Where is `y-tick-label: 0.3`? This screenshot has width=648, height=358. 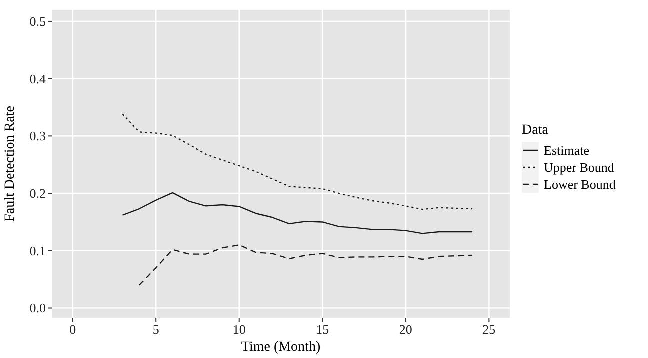
y-tick-label: 0.3 is located at coordinates (38, 136).